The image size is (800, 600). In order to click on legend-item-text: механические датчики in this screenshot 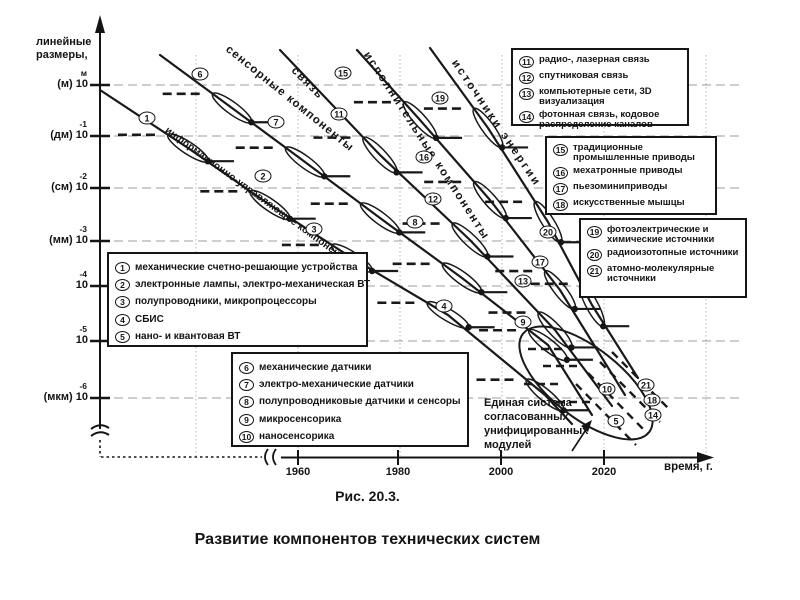, I will do `click(315, 368)`.